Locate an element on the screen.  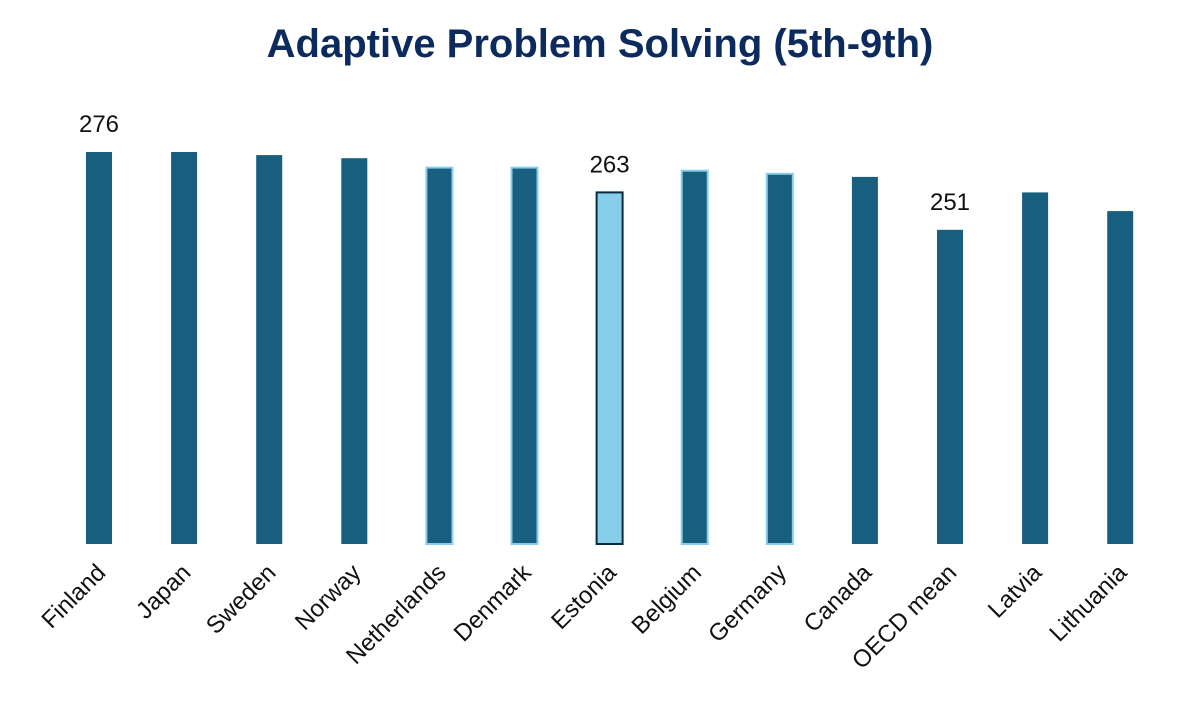
bar-netherlands is located at coordinates (439, 355).